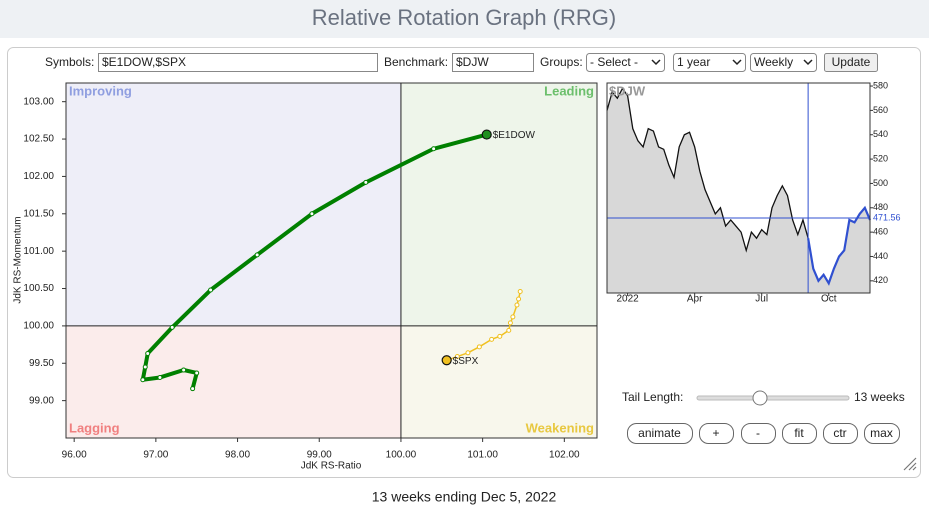 This screenshot has width=929, height=511. I want to click on x-tick-label: Oct, so click(829, 299).